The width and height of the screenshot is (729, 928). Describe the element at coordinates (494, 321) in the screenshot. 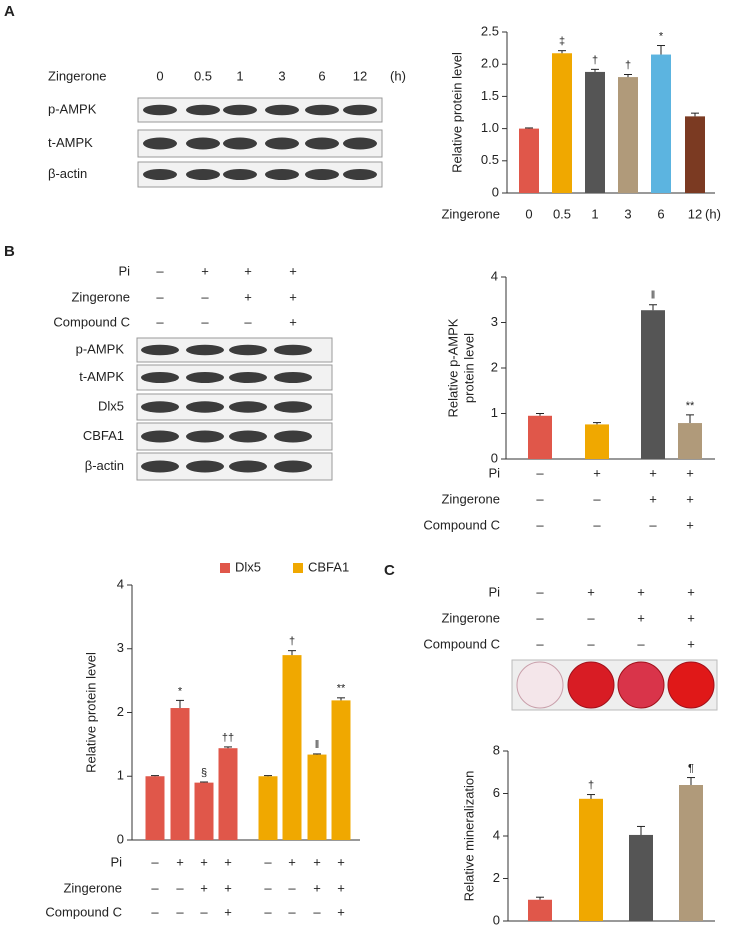

I see `y-tick-label: 3` at that location.